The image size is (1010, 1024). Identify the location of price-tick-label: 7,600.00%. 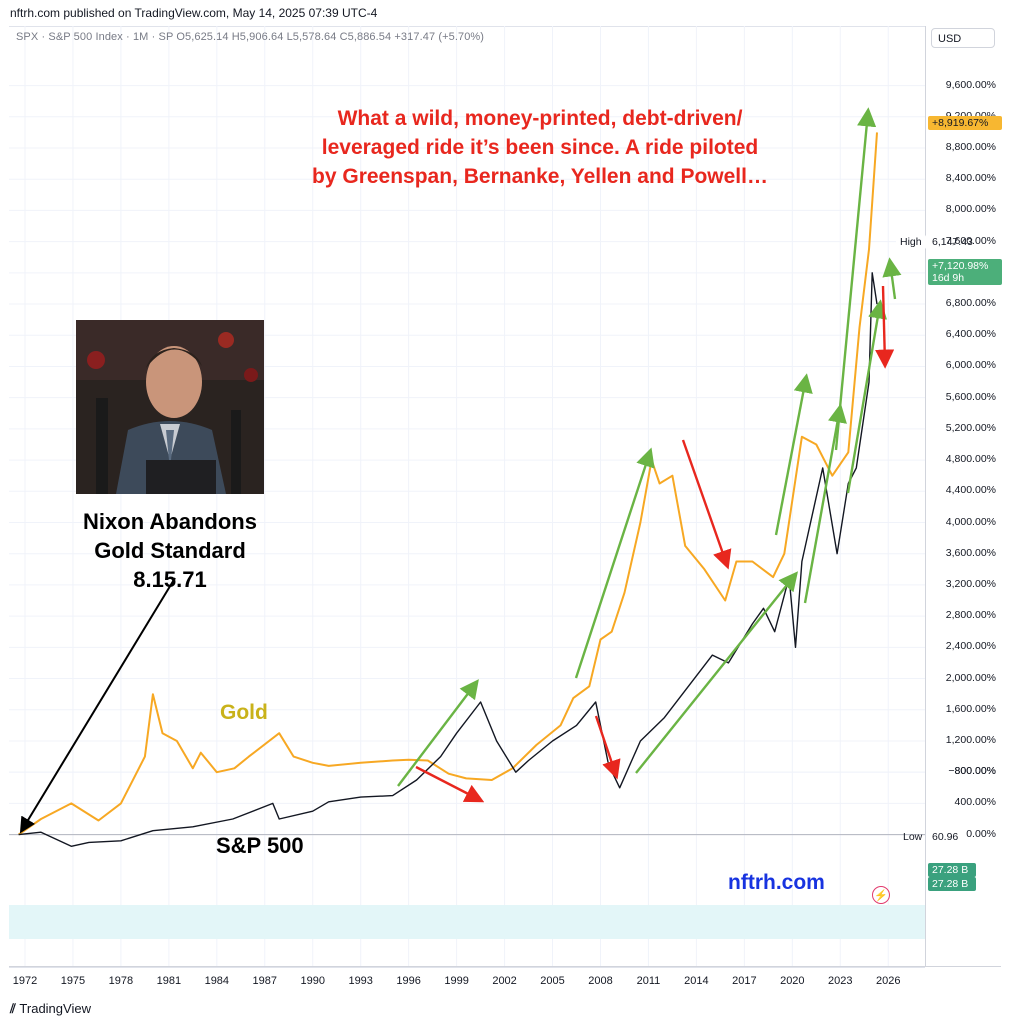
(970, 240).